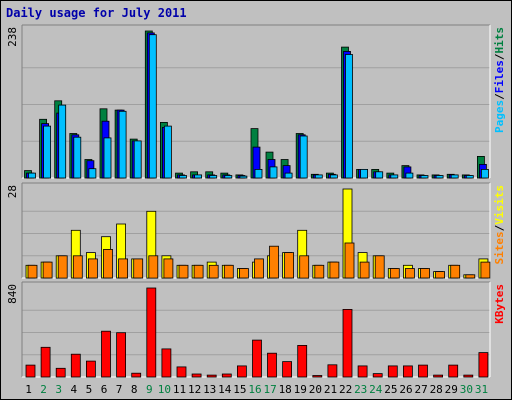 The image size is (512, 400). I want to click on x-axis-day-label: 24, so click(376, 389).